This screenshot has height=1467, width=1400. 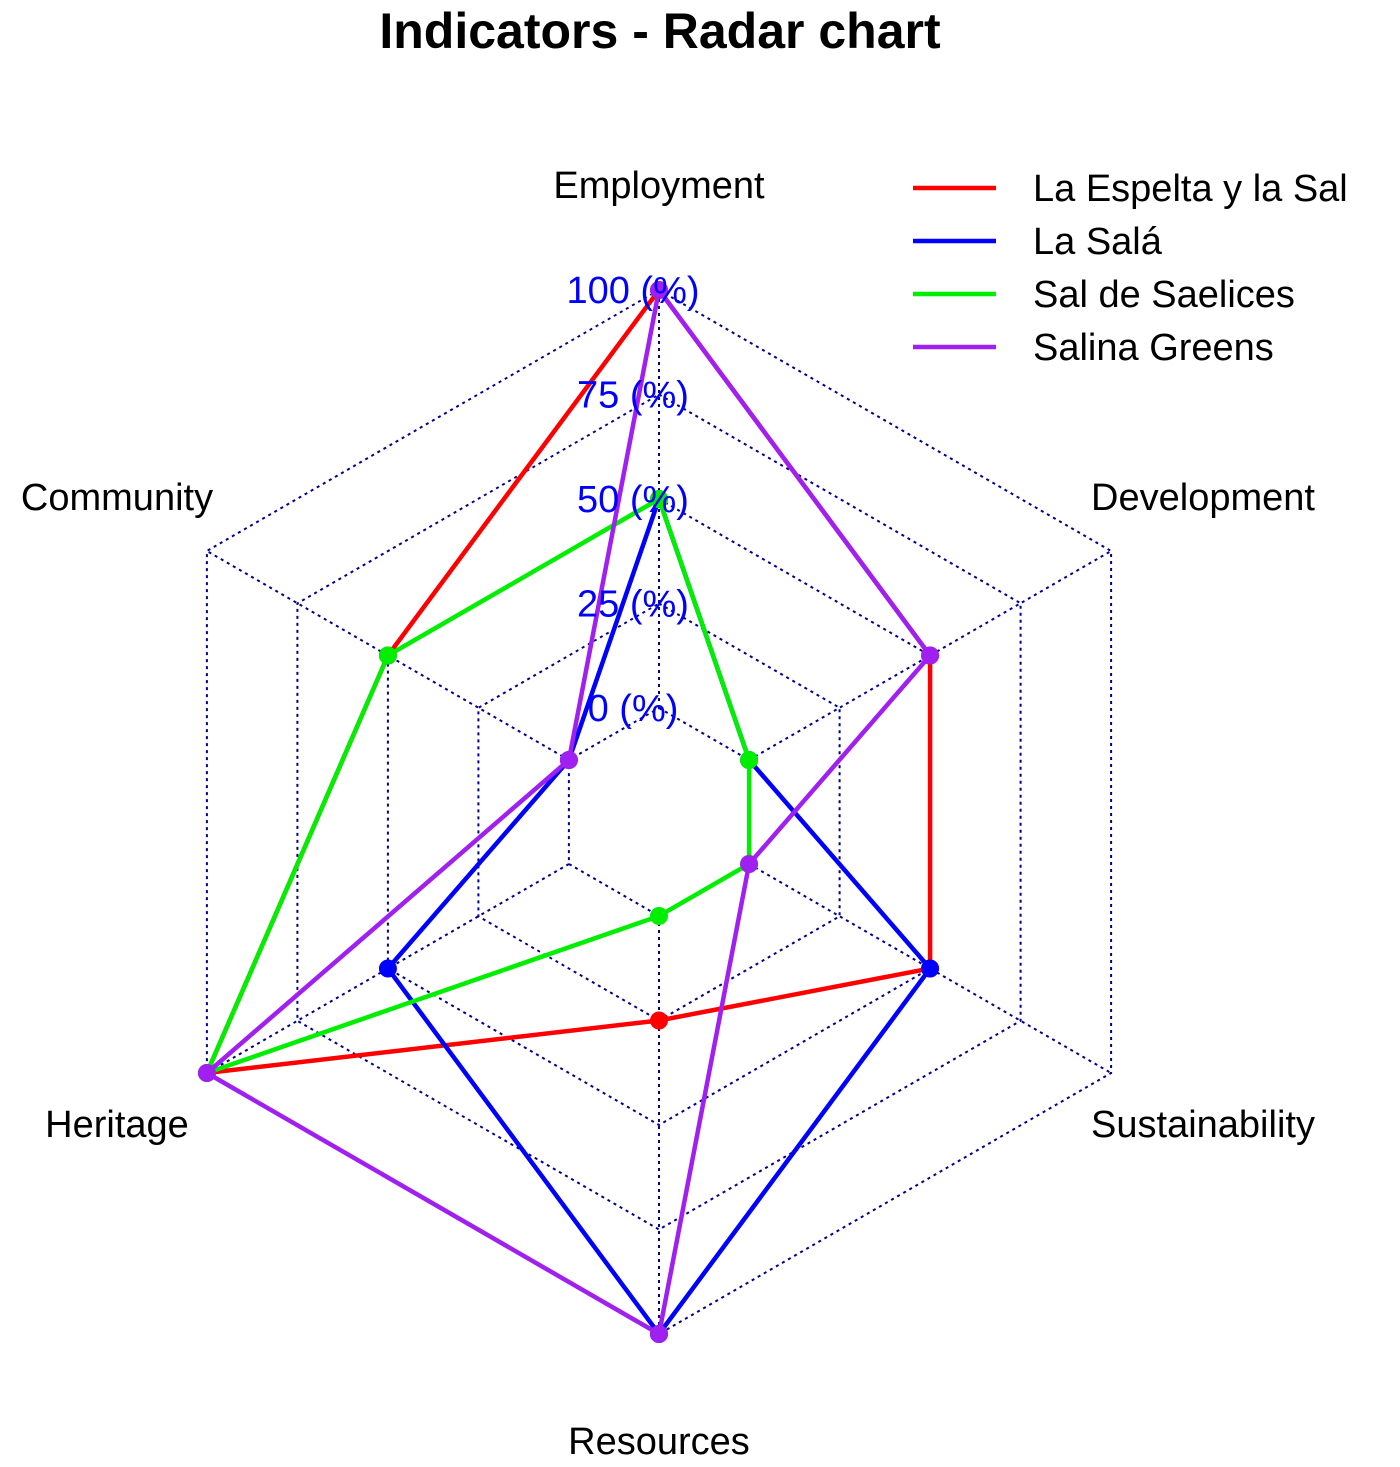 What do you see at coordinates (633, 396) in the screenshot?
I see `tick-label: 75 (%)` at bounding box center [633, 396].